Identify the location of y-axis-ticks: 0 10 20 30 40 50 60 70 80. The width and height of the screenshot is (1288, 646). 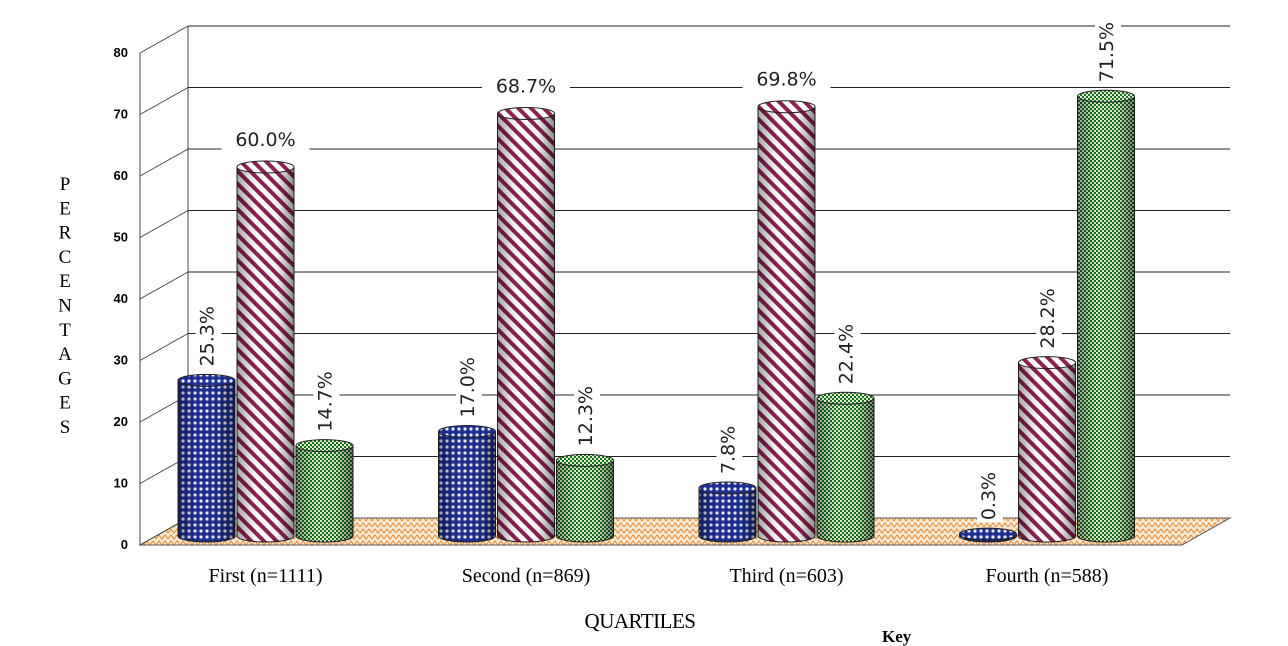
(121, 298).